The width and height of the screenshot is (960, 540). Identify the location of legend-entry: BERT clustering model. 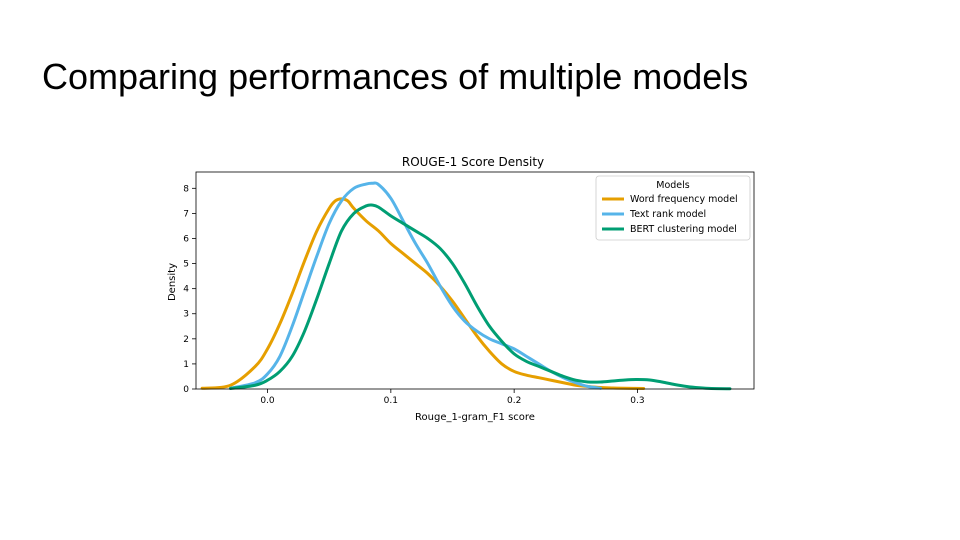
(683, 229).